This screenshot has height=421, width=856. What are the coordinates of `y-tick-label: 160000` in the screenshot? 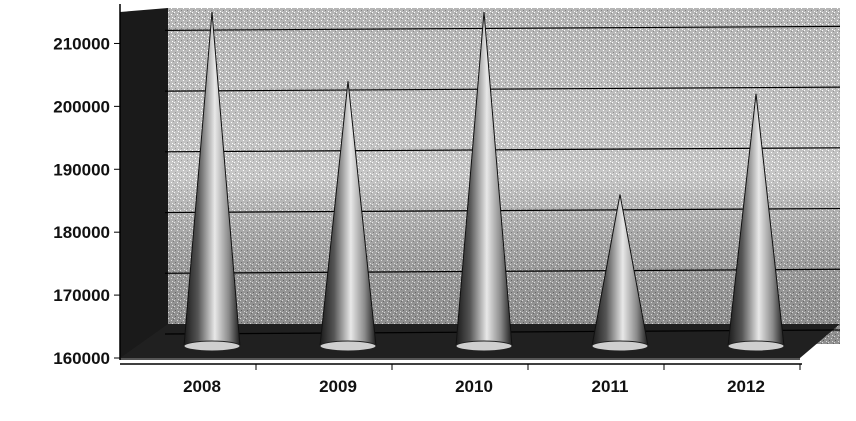 It's located at (81, 358).